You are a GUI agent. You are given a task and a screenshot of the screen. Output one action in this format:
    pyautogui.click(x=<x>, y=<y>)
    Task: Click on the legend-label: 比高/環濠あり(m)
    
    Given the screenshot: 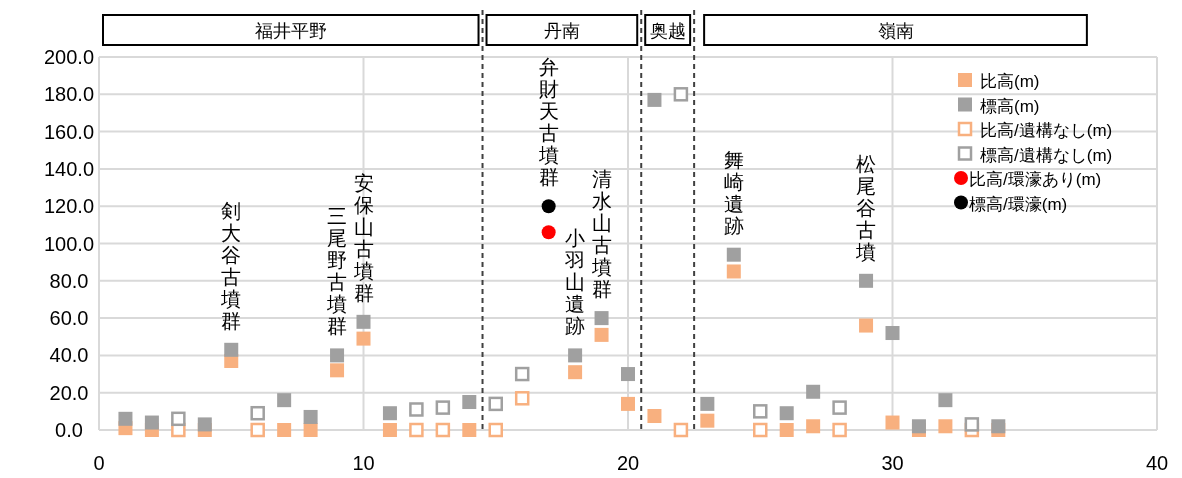 What is the action you would take?
    pyautogui.click(x=1035, y=179)
    